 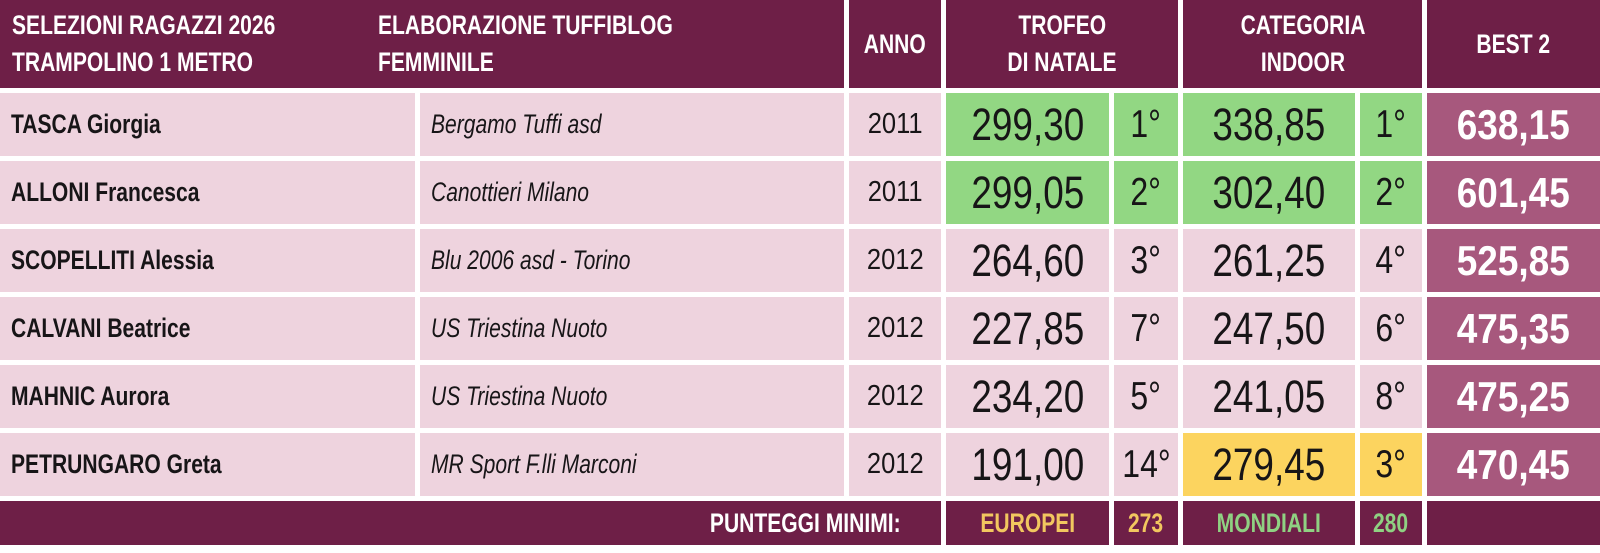 I want to click on subtitle-line-2: FEMMINILE, so click(x=436, y=62).